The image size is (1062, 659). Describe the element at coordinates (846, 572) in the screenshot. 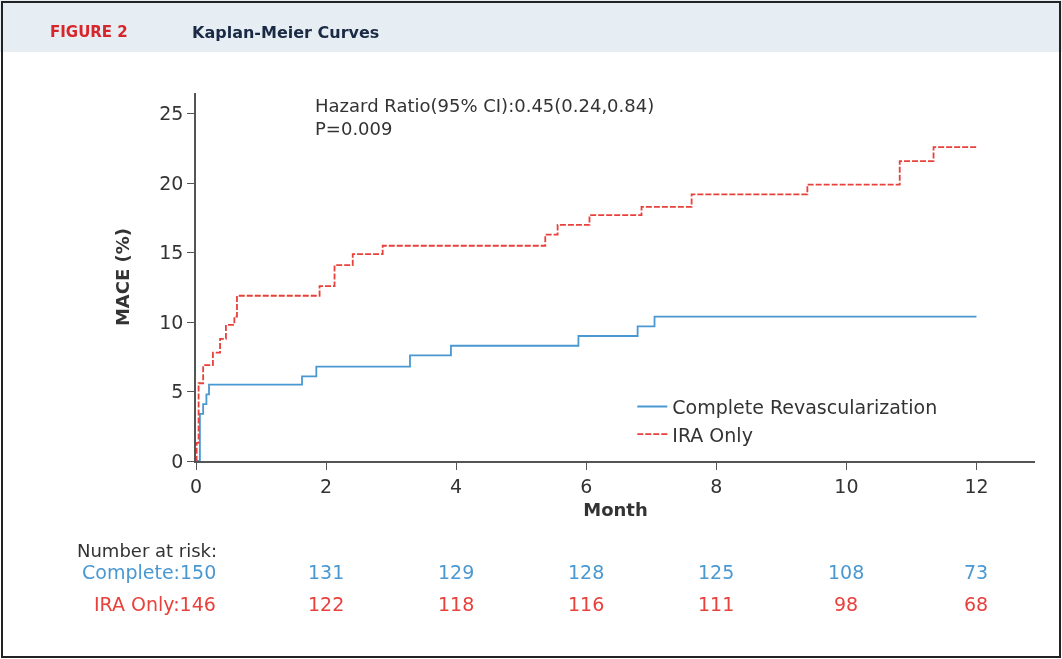

I see `text: 108` at that location.